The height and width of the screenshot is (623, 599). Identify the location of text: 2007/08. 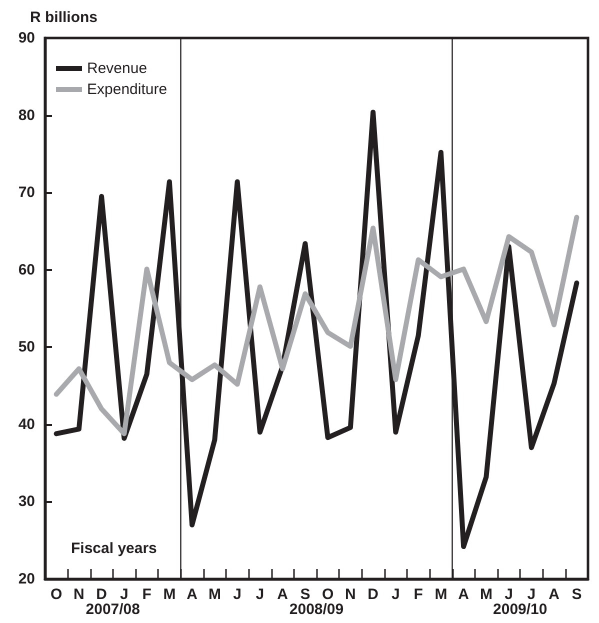
(113, 609).